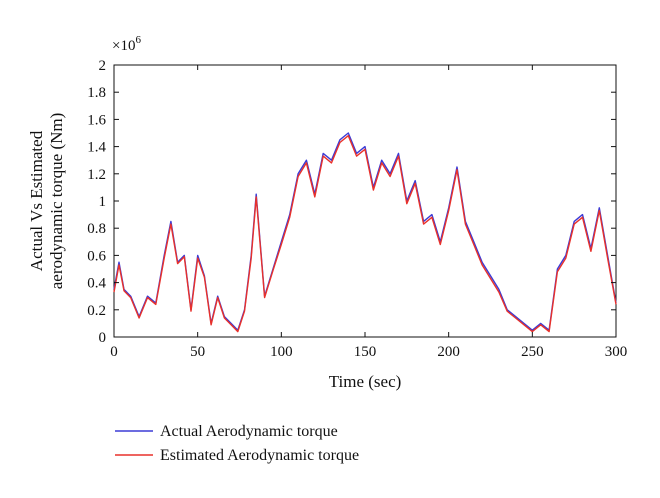 This screenshot has height=498, width=660. What do you see at coordinates (96, 311) in the screenshot?
I see `y-tick-label: 0.2` at bounding box center [96, 311].